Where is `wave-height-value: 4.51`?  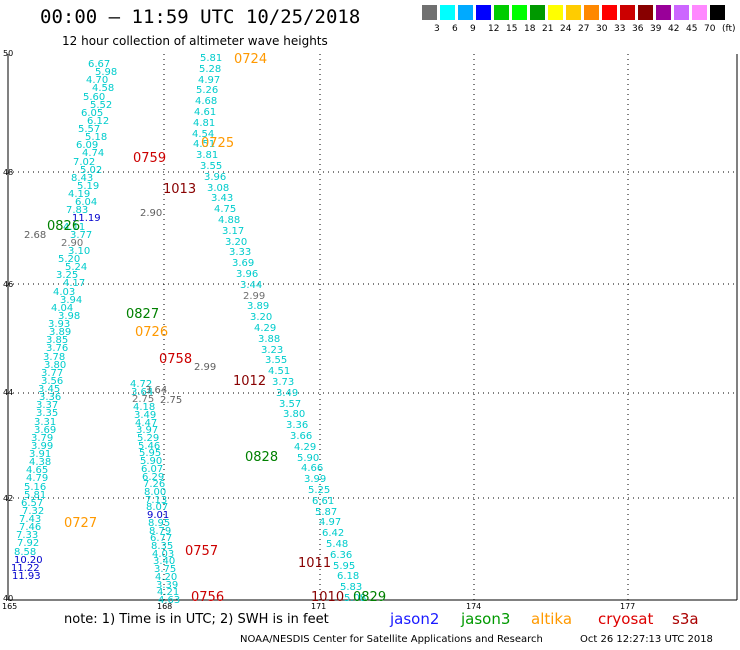 wave-height-value: 4.51 is located at coordinates (204, 144).